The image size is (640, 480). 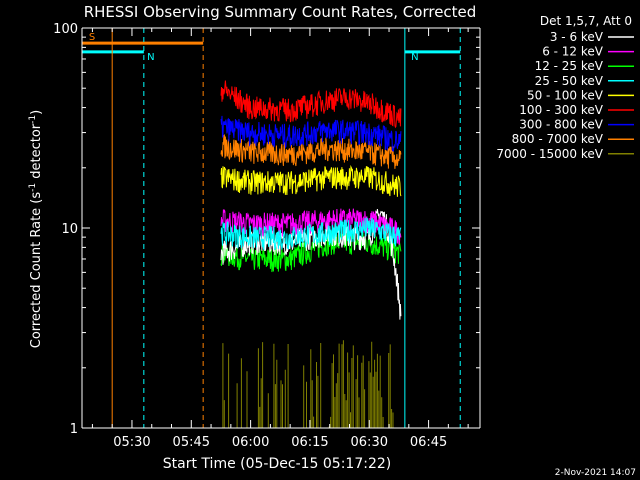 I want to click on legend-label-8: 7000 - 15000 keV, so click(x=549, y=154).